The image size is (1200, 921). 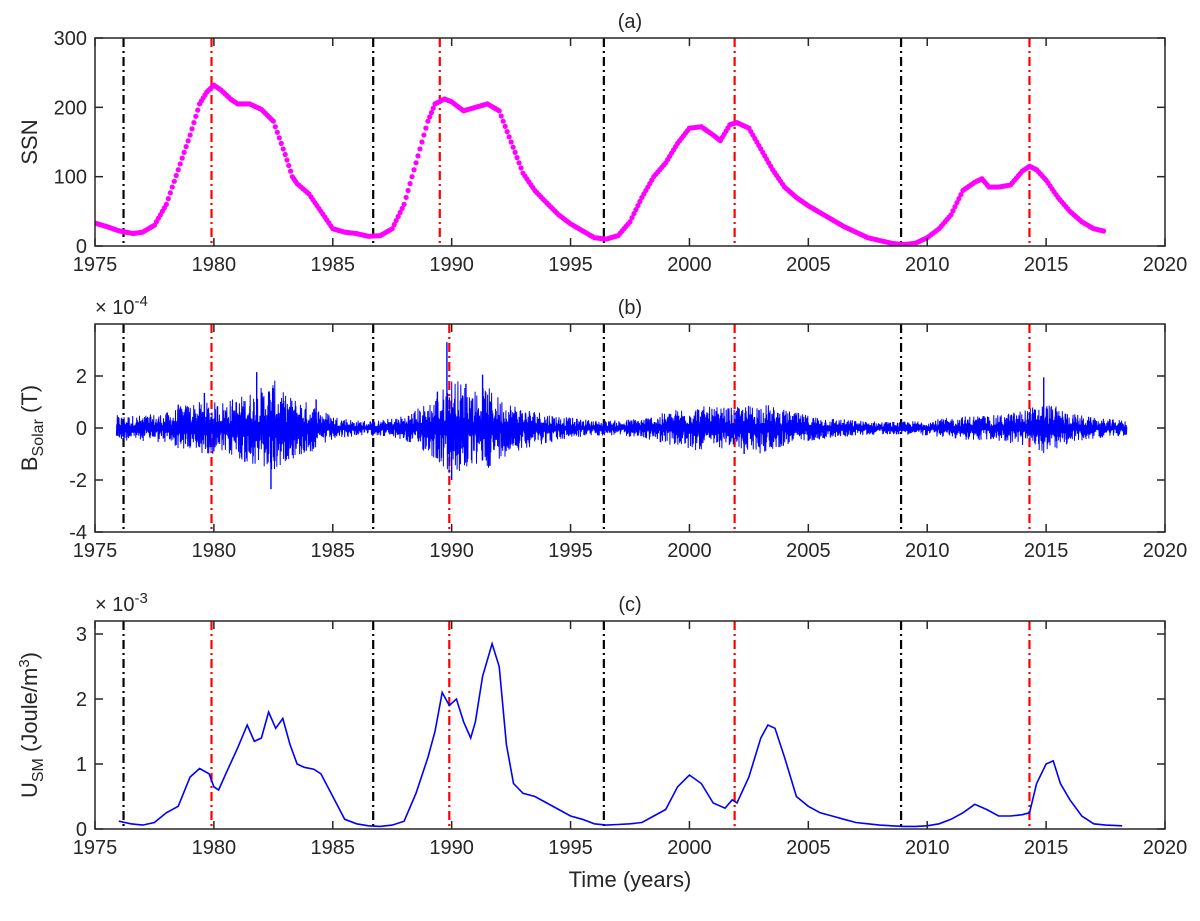 What do you see at coordinates (630, 879) in the screenshot?
I see `x-axis-label: Time (years)` at bounding box center [630, 879].